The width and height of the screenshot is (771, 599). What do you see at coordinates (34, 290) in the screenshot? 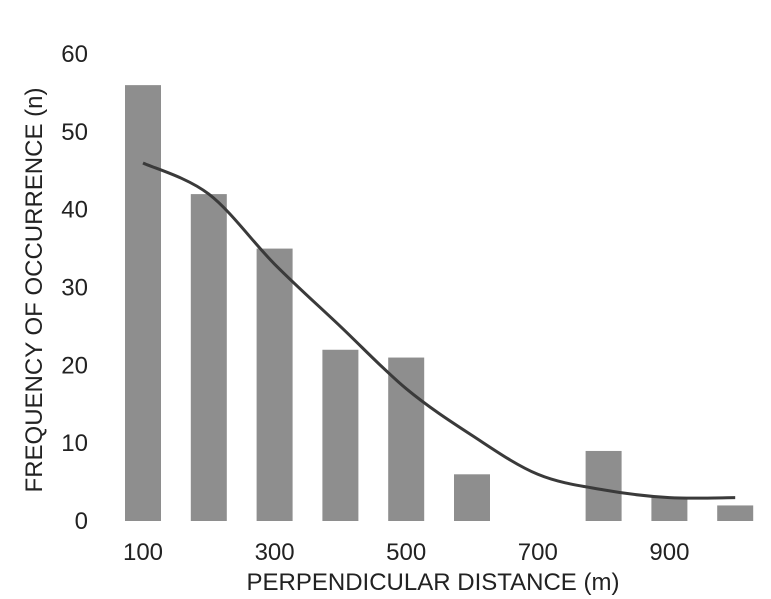
I see `y-axis-title: FREQUENCY OF OCCURRENCE (n)` at bounding box center [34, 290].